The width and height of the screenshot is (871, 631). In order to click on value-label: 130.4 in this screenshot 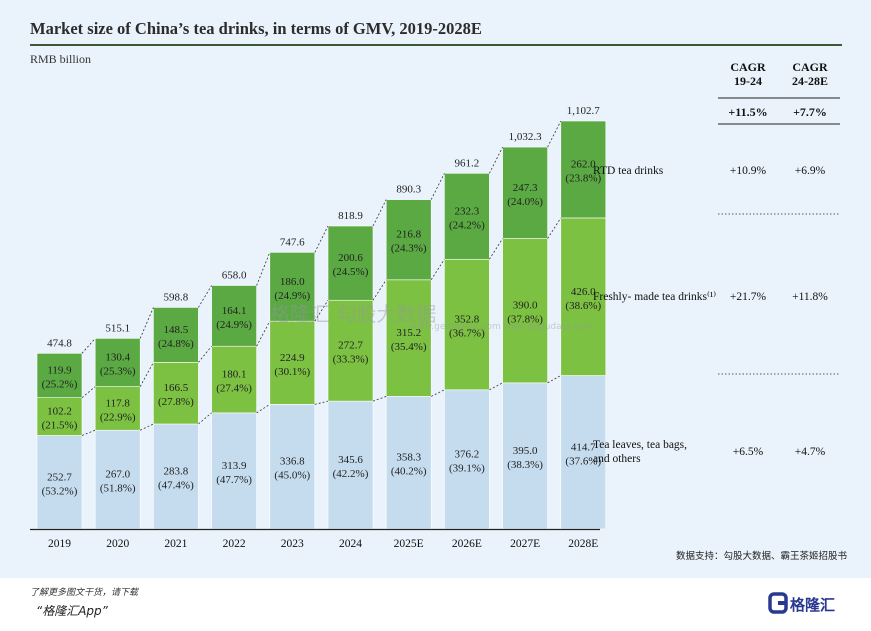, I will do `click(117, 357)`.